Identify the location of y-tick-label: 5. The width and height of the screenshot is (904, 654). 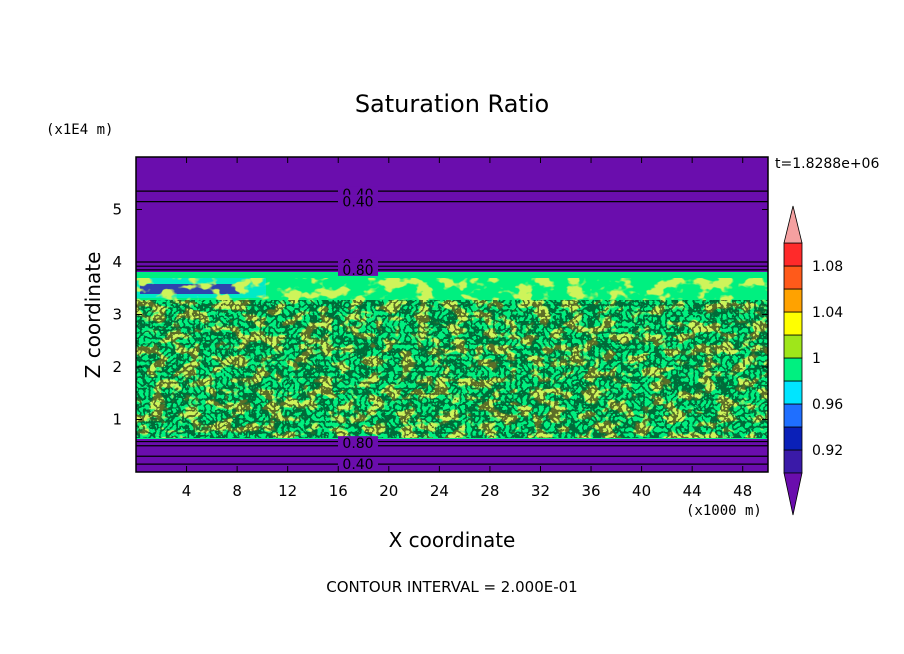
(117, 210).